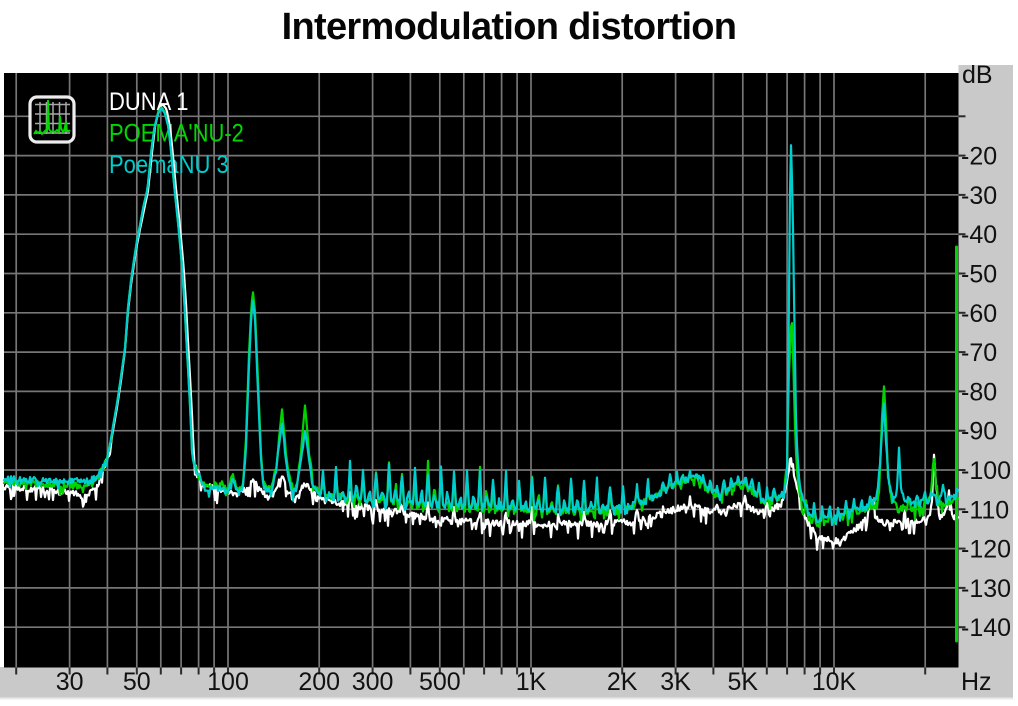 The height and width of the screenshot is (706, 1018). Describe the element at coordinates (976, 682) in the screenshot. I see `svg-text: Hz` at that location.